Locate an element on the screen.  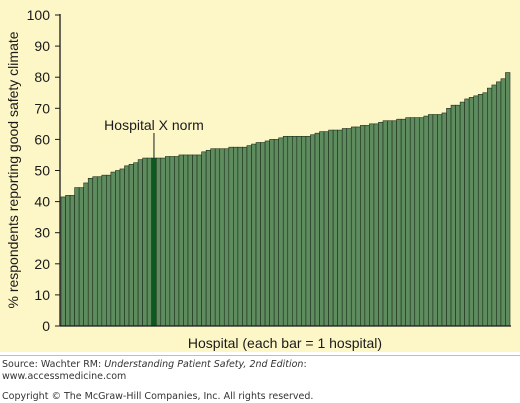
y-tick-label: 90 is located at coordinates (42, 46).